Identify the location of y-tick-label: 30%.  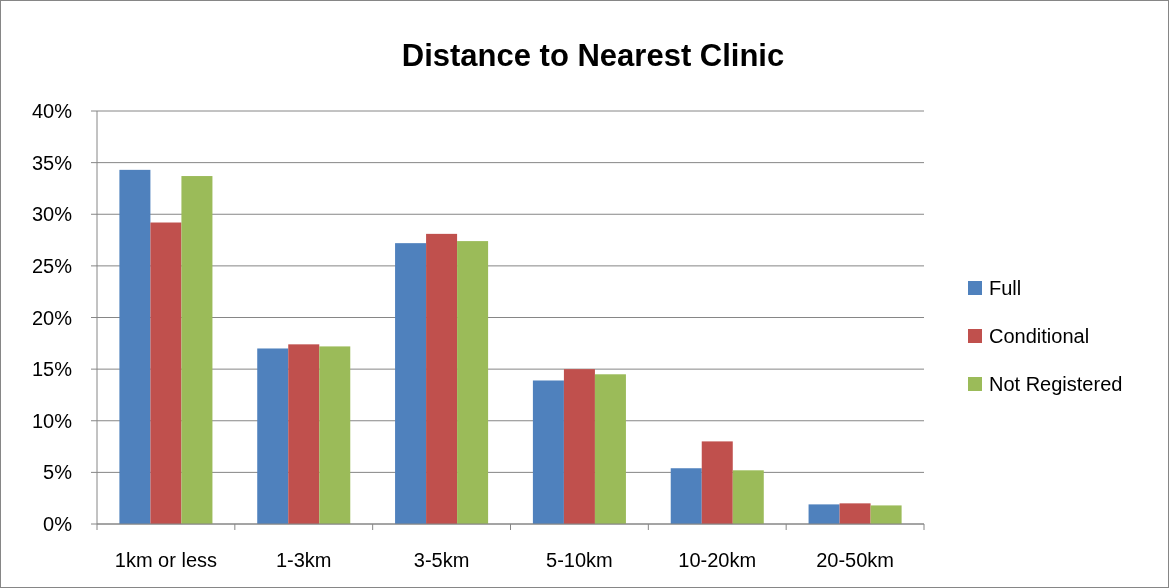
(52, 214).